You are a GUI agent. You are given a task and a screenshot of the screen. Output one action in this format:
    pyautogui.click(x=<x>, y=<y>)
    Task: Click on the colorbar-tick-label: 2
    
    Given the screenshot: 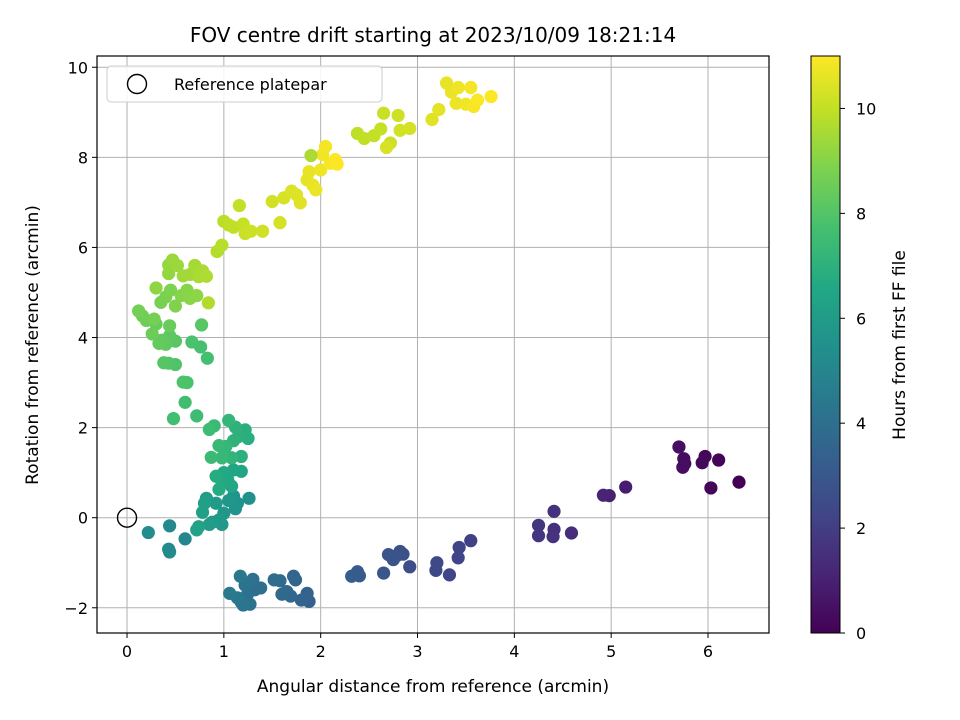 What is the action you would take?
    pyautogui.click(x=861, y=528)
    